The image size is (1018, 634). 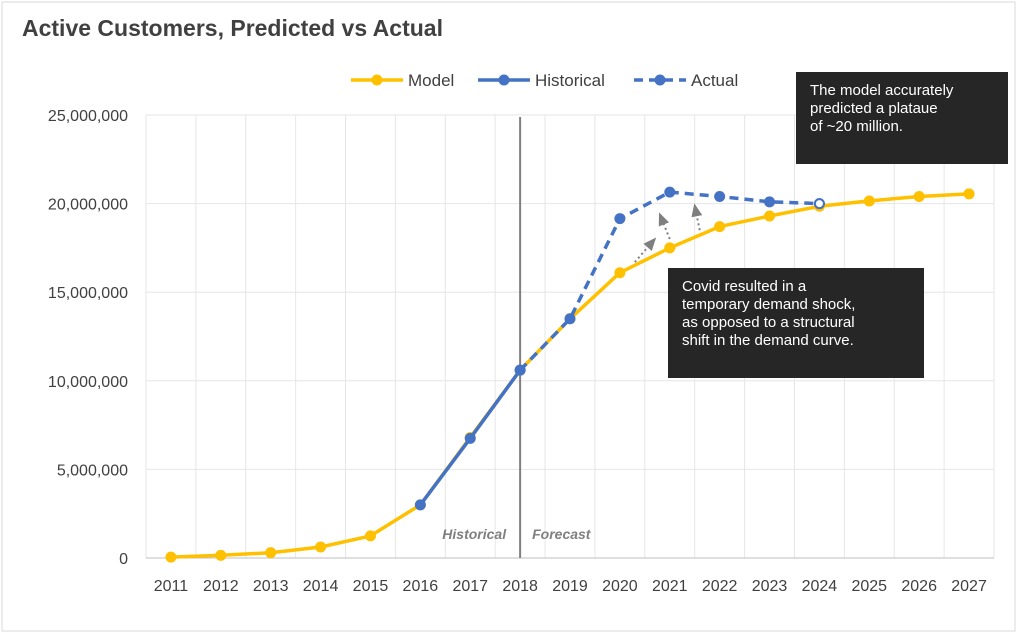 I want to click on y-tick-label: 0, so click(x=123, y=559).